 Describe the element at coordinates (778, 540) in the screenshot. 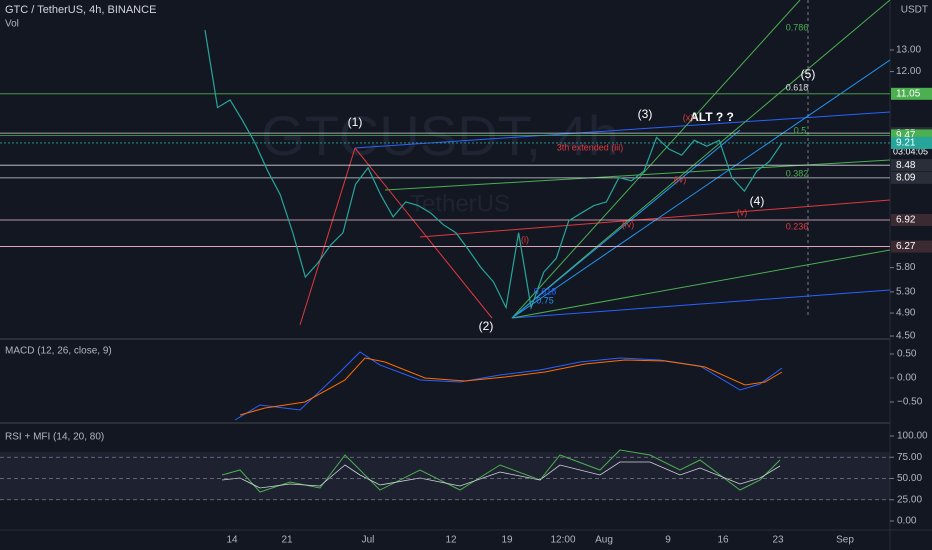

I see `date-label: 23` at that location.